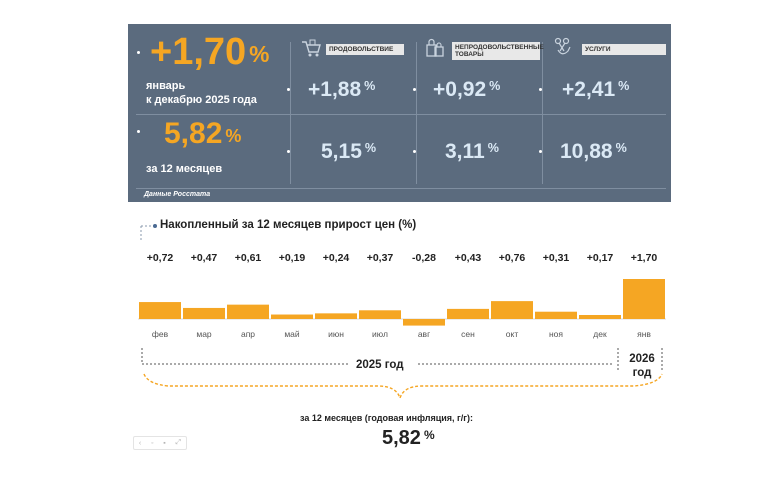  Describe the element at coordinates (198, 52) in the screenshot. I see `monthly-value-number: +1,70` at that location.